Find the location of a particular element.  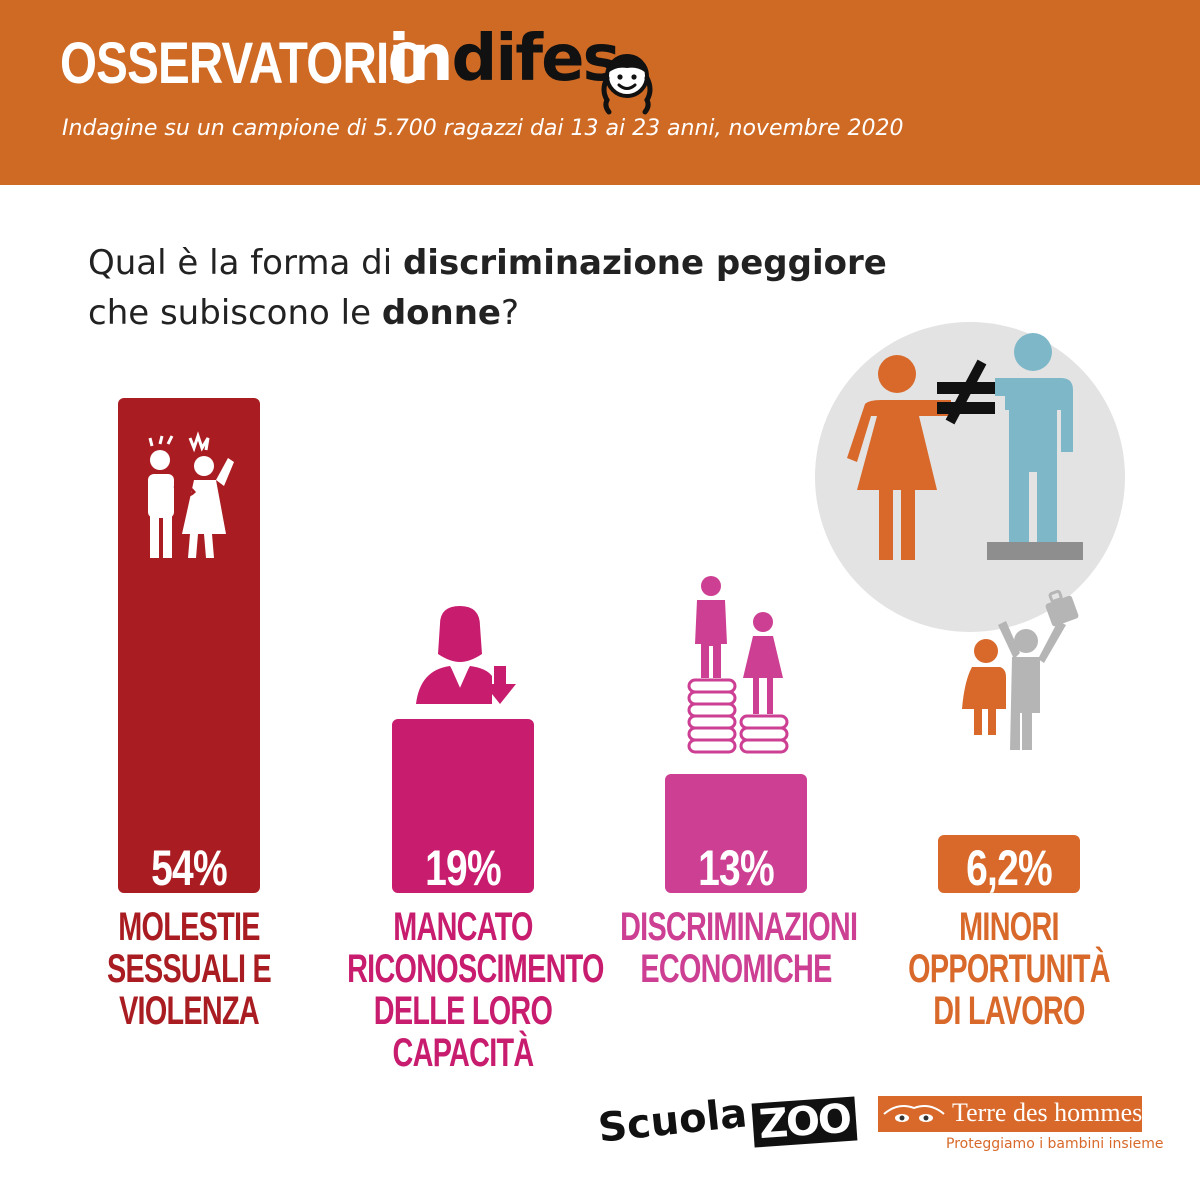

category-label-2: MANCATO RICONOSCIMENTO DELLE LORO CAPACITÀ is located at coordinates (475, 990).